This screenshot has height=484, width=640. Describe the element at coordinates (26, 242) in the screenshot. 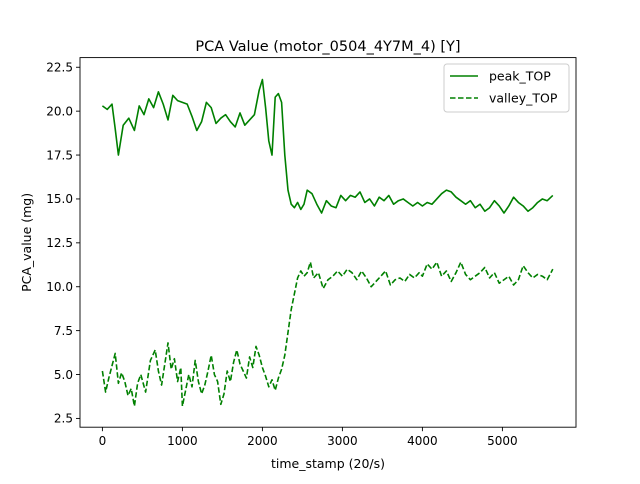

I see `y-axis-label: PCA_value (mg)` at that location.